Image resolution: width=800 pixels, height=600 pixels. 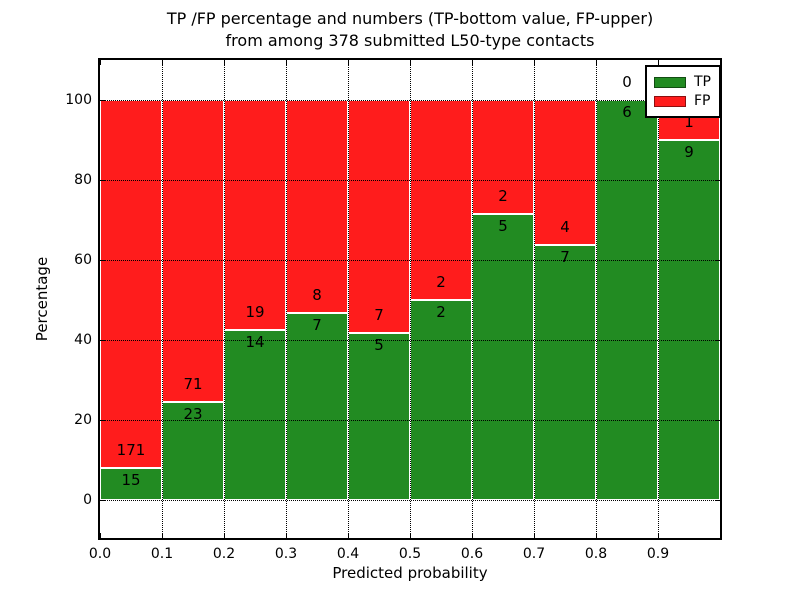 What do you see at coordinates (83, 340) in the screenshot?
I see `y-tick-label: 40` at bounding box center [83, 340].